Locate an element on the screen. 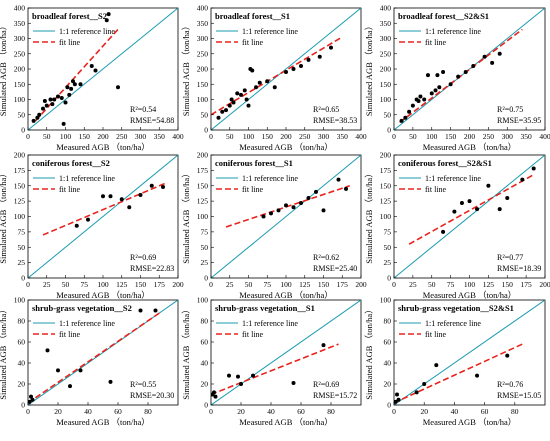 This screenshot has width=550, height=441. chart-7-legend-fit-label: fit line is located at coordinates (70, 334).